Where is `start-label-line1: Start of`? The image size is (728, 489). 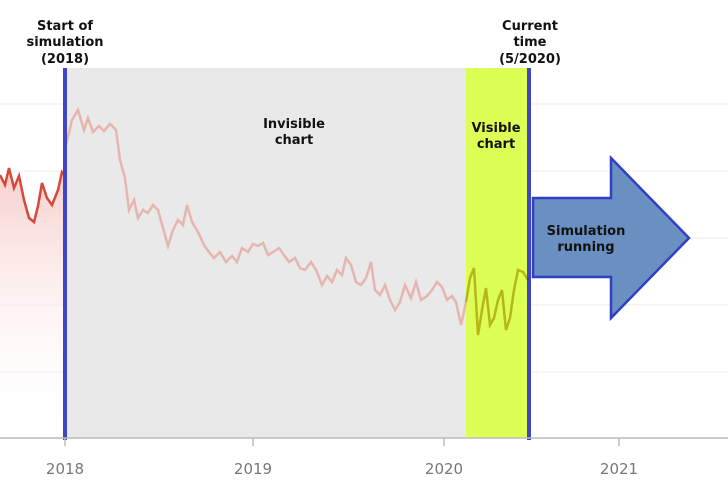
start-label-line1: Start of is located at coordinates (65, 26).